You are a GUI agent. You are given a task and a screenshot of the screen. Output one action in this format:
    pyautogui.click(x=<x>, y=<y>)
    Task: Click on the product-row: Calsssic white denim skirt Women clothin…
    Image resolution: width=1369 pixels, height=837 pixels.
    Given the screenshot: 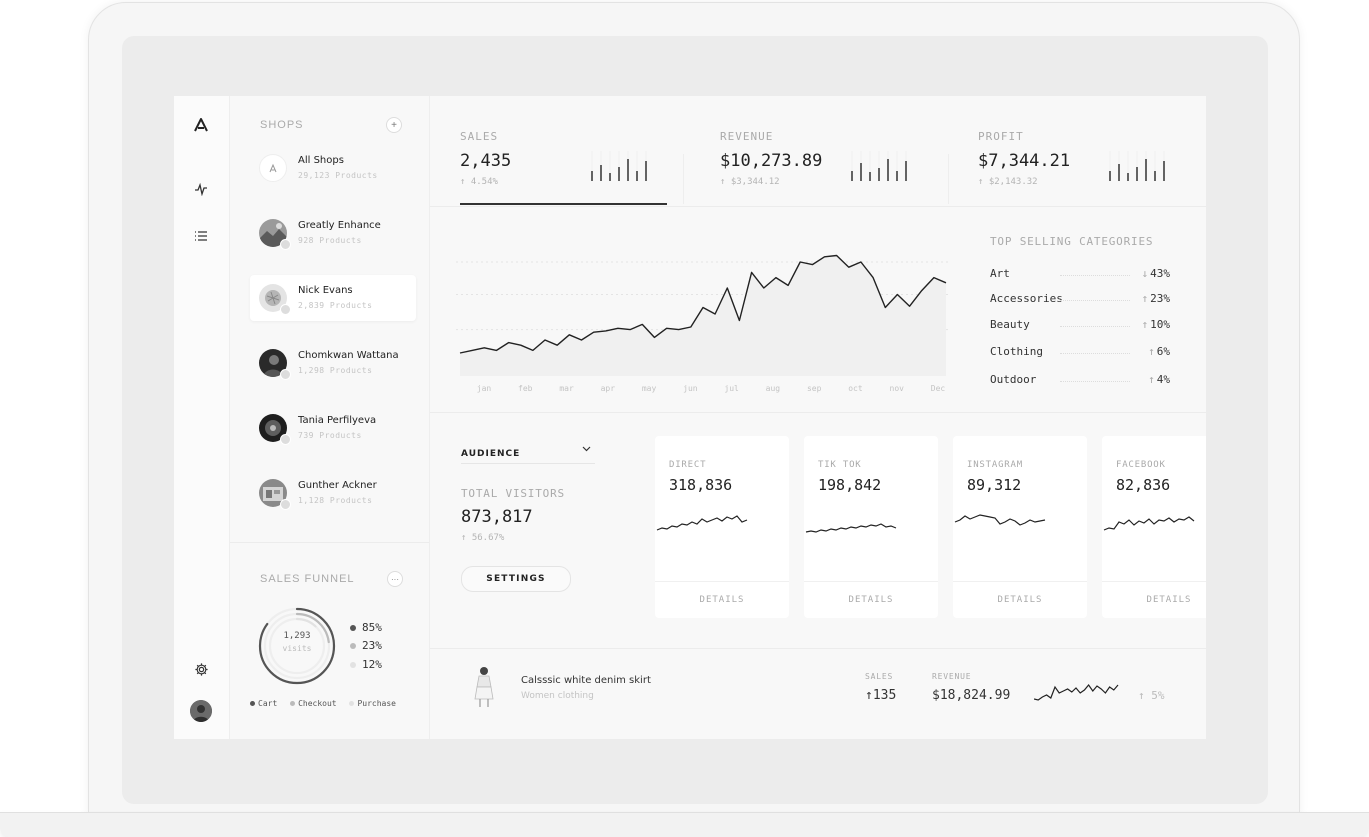 What is the action you would take?
    pyautogui.click(x=818, y=694)
    